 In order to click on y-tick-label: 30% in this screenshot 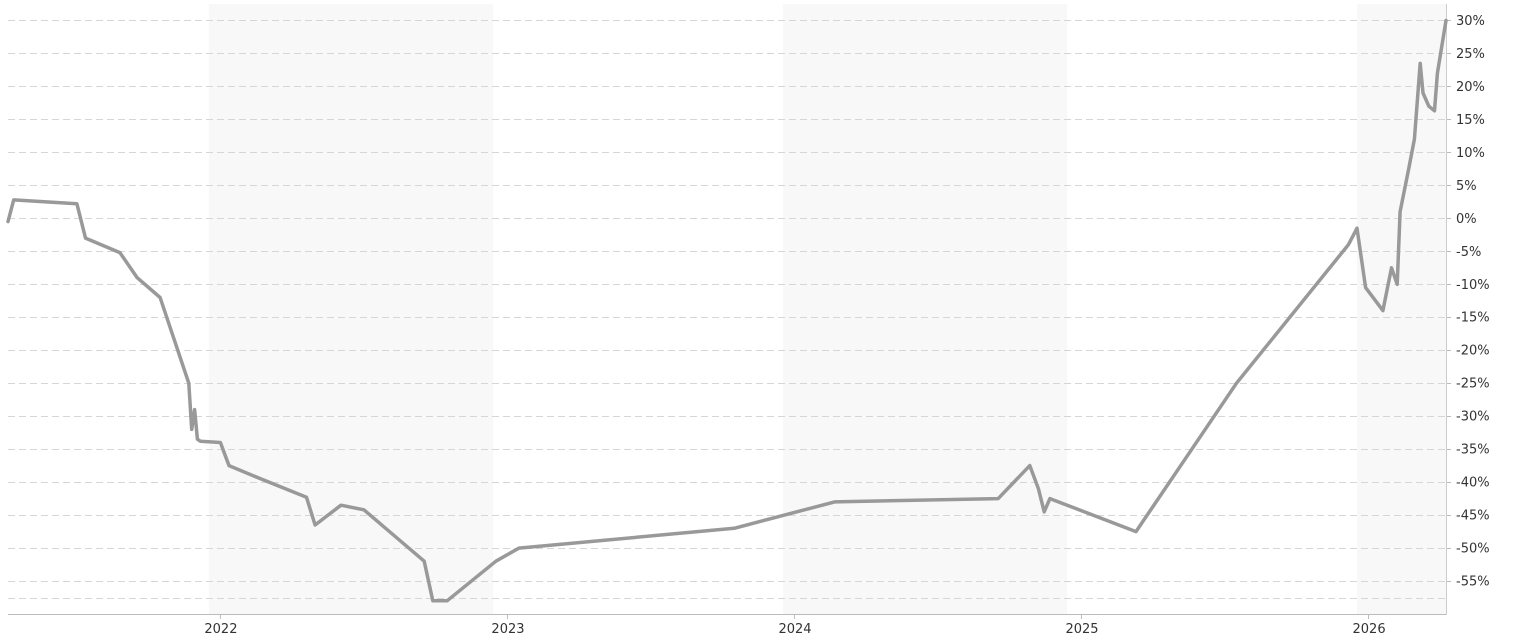, I will do `click(1470, 21)`.